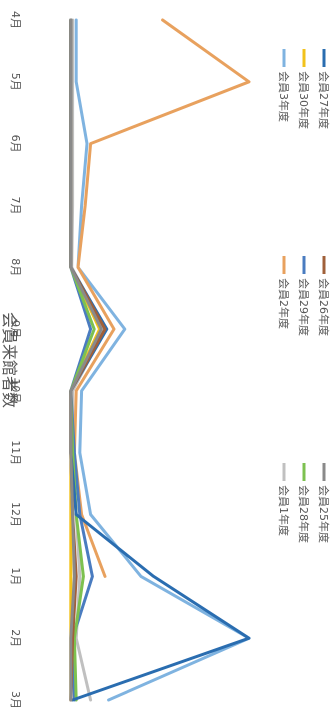  Describe the element at coordinates (15, 514) in the screenshot. I see `x-tick-label: 12月` at that location.